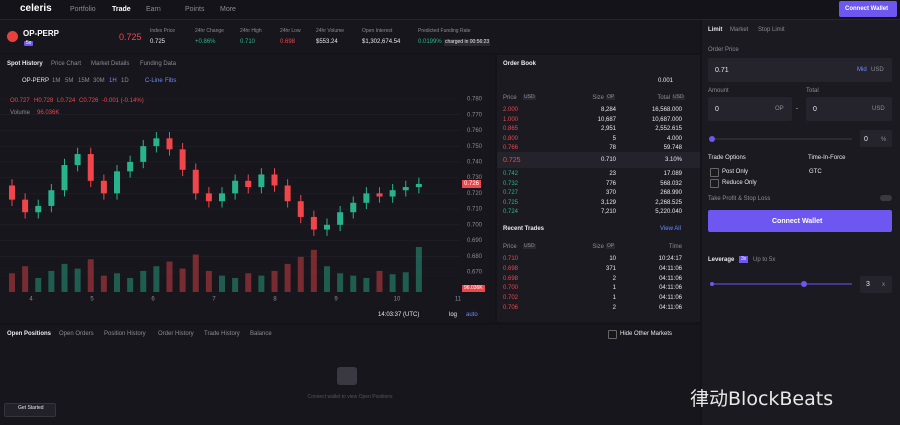  What do you see at coordinates (739, 183) in the screenshot?
I see `option: Reduce Only` at bounding box center [739, 183].